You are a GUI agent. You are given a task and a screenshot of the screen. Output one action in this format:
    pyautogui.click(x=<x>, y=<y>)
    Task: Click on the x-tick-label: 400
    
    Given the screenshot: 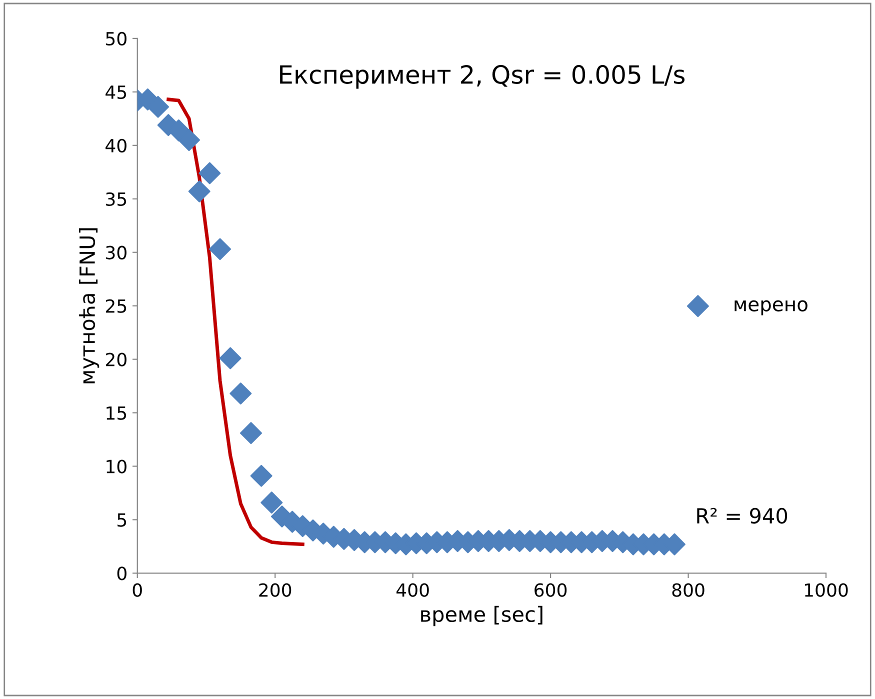 What is the action you would take?
    pyautogui.click(x=412, y=590)
    